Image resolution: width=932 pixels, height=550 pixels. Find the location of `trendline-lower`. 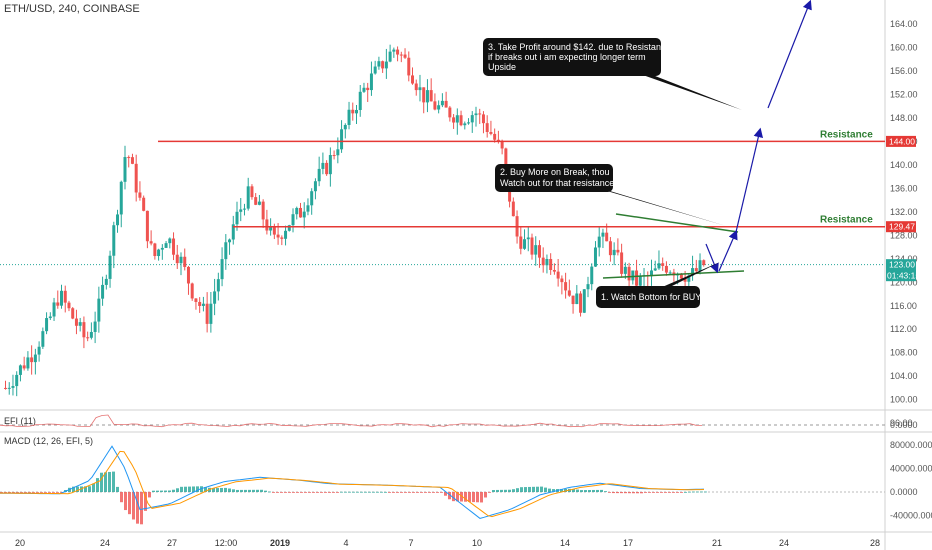

trendline-lower is located at coordinates (673, 274).